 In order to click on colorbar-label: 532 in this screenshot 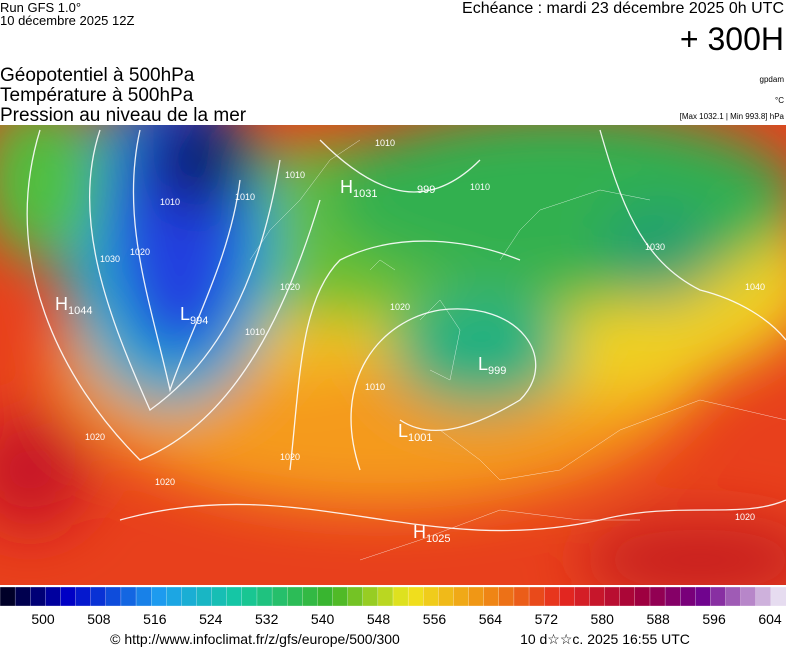, I will do `click(267, 619)`.